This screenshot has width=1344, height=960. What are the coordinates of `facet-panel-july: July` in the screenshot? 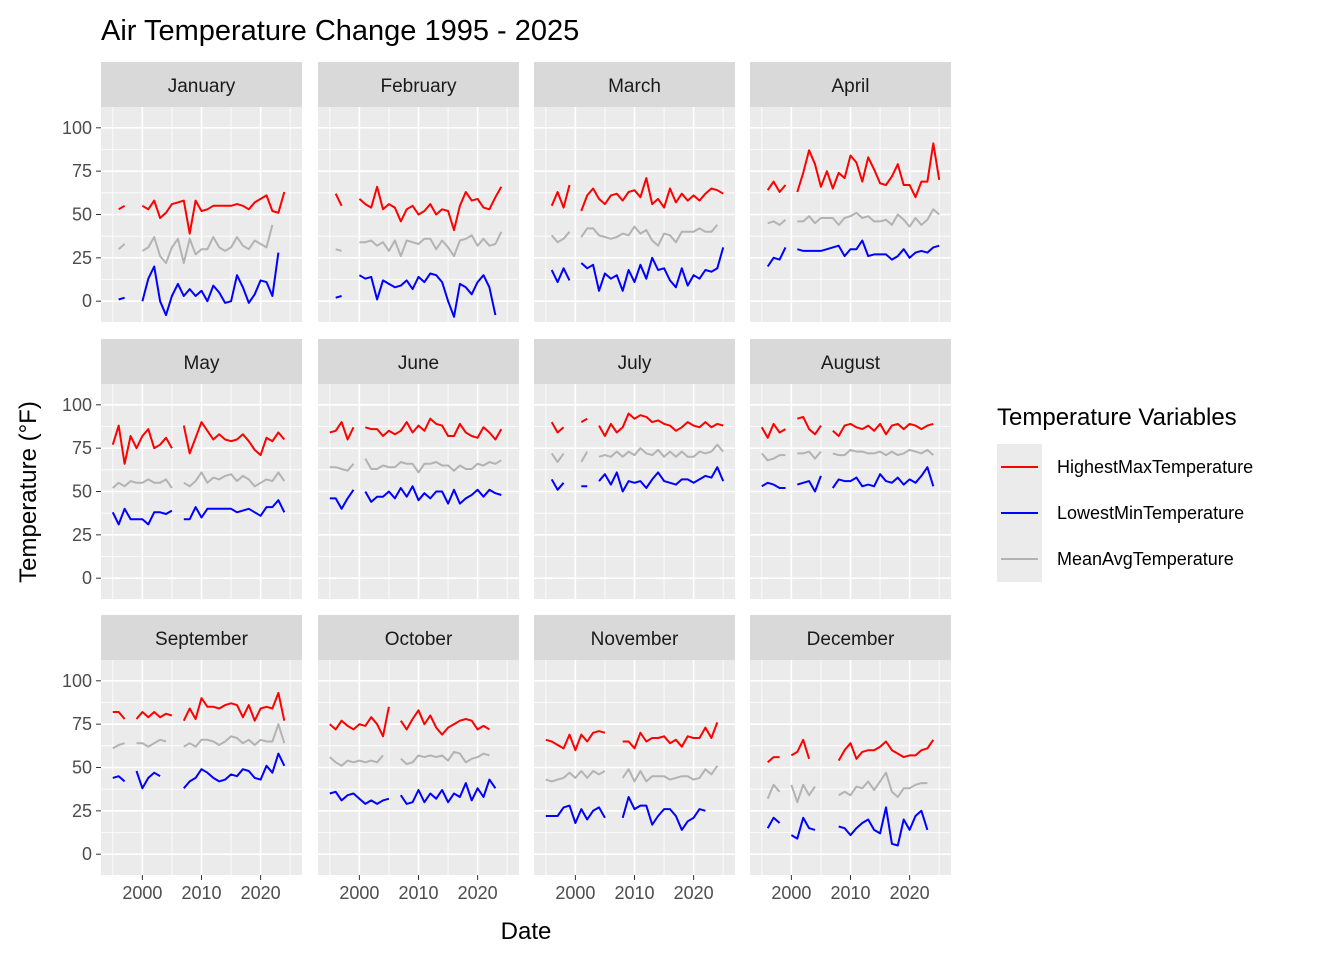 It's located at (634, 469).